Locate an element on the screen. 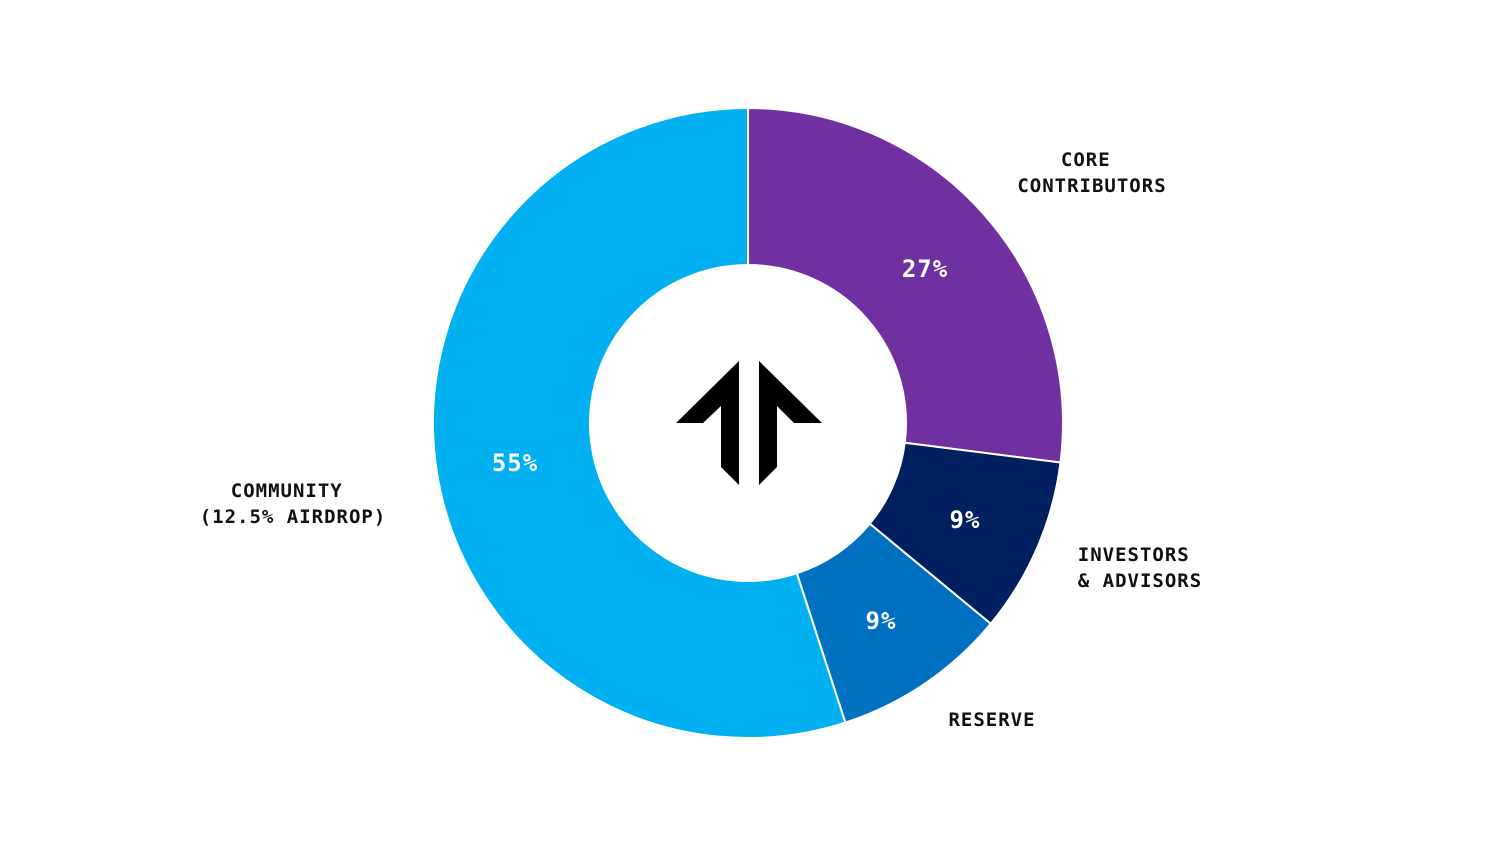  slice-label-core-contributors: CORE CONTRIBUTORS is located at coordinates (1091, 173).